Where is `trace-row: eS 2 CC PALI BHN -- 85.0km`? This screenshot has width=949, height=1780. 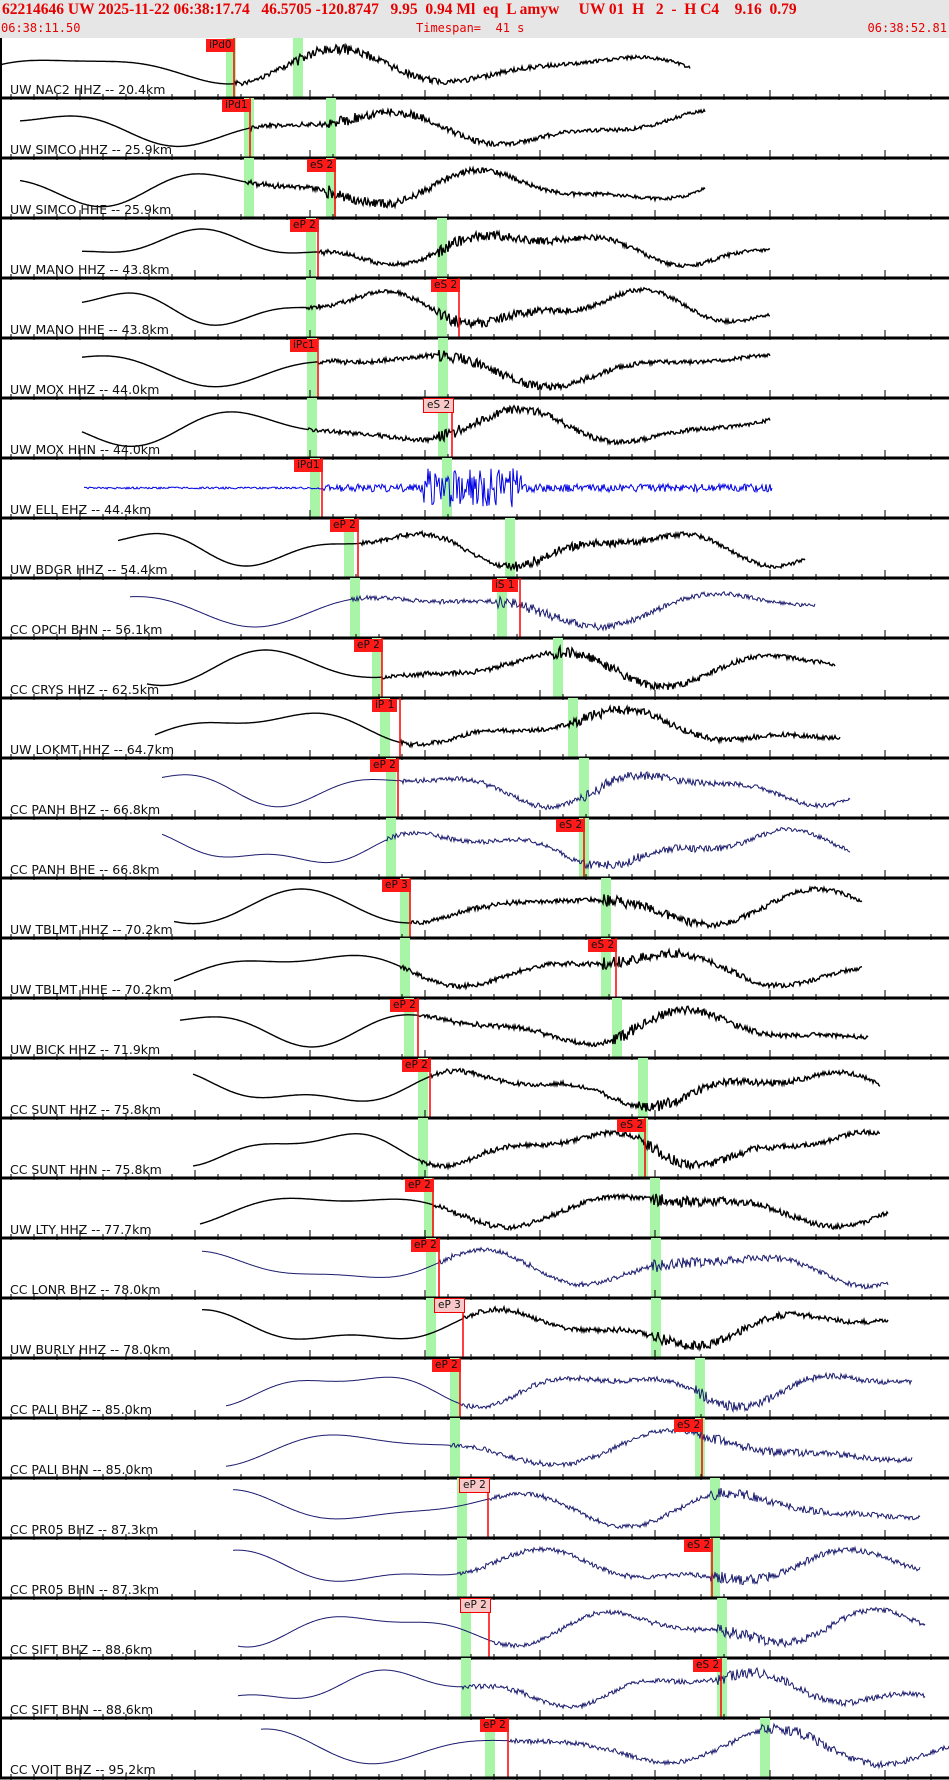
trace-row: eS 2 CC PALI BHN -- 85.0km is located at coordinates (474, 1449).